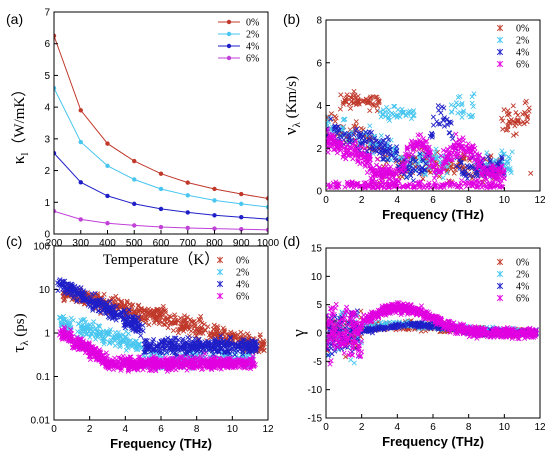 This screenshot has height=462, width=550. What do you see at coordinates (433, 214) in the screenshot?
I see `x-axis-label: Frequency (THz)` at bounding box center [433, 214].